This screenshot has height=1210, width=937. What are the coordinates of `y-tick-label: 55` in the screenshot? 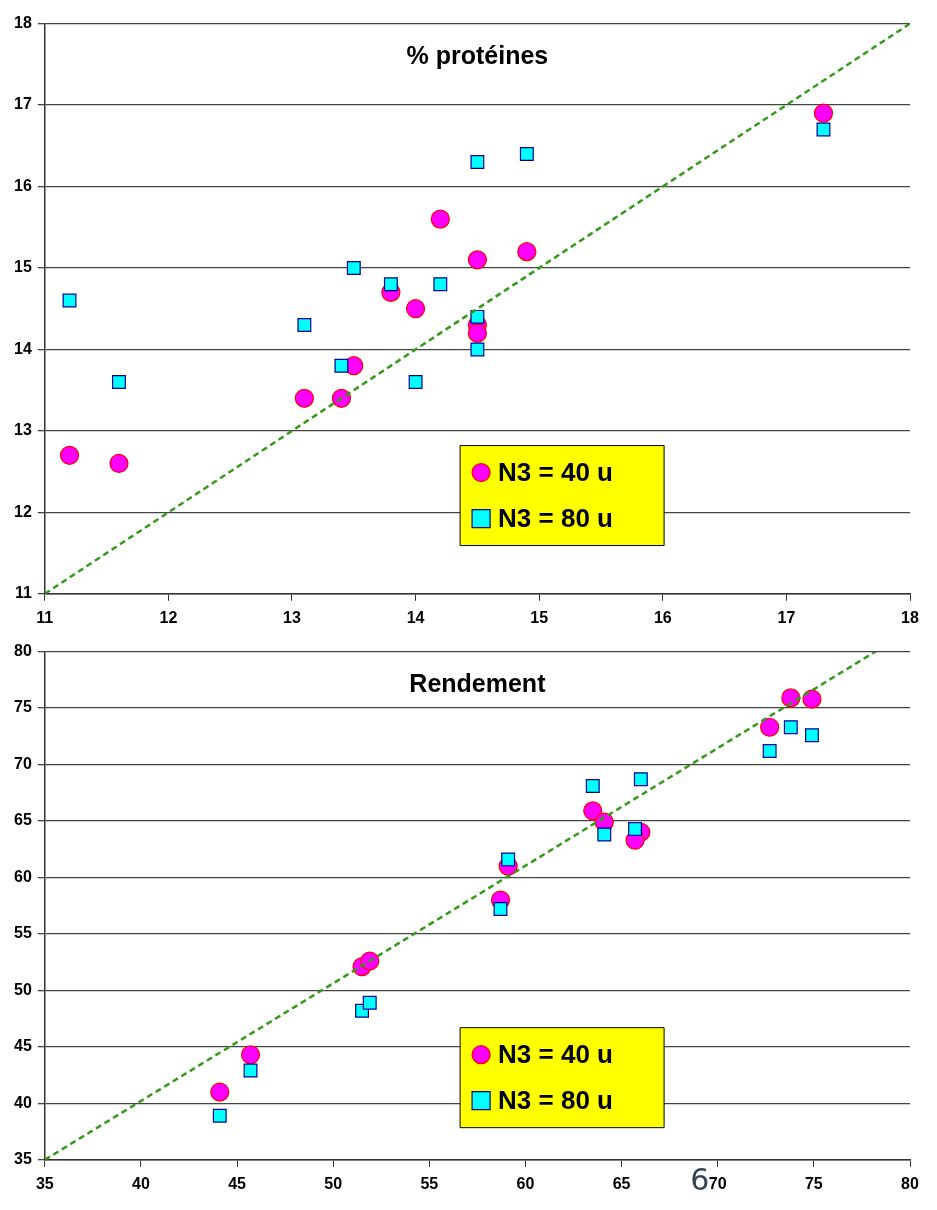 It's located at (23, 933).